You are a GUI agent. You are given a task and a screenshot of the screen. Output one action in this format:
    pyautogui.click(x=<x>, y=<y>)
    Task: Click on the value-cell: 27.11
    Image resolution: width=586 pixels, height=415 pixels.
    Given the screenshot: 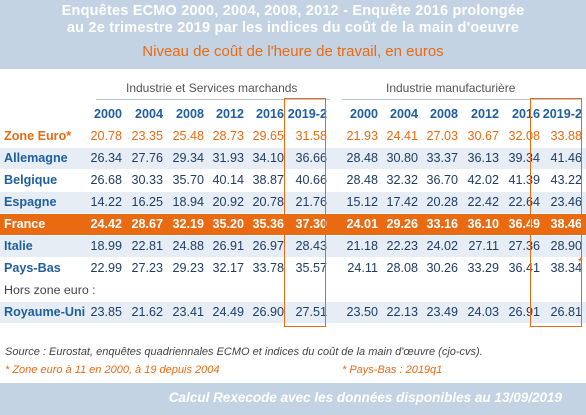 What is the action you would take?
    pyautogui.click(x=483, y=246)
    